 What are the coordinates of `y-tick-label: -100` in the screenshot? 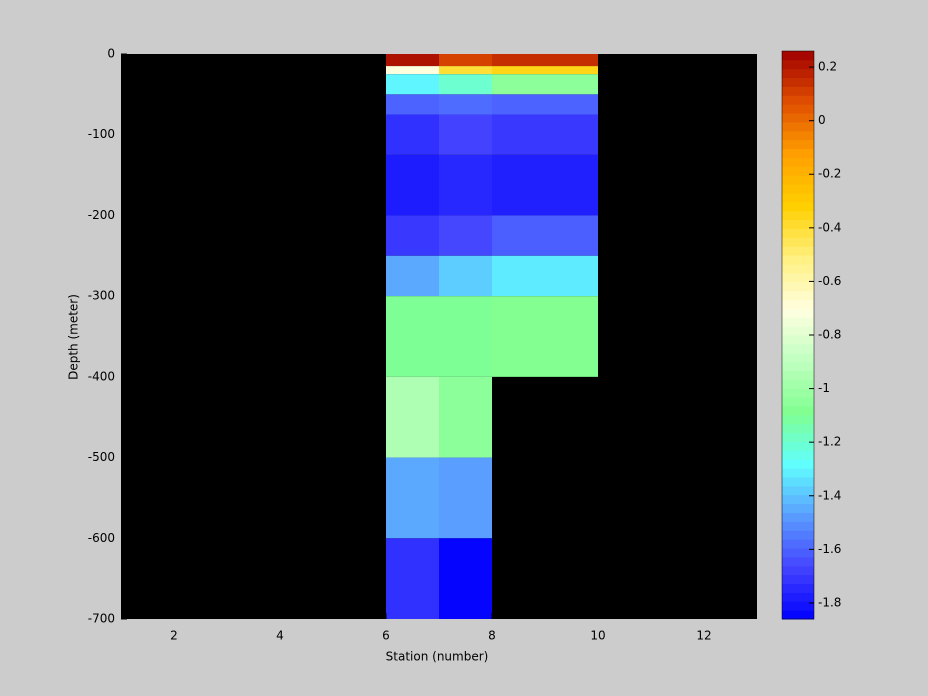 It's located at (101, 134).